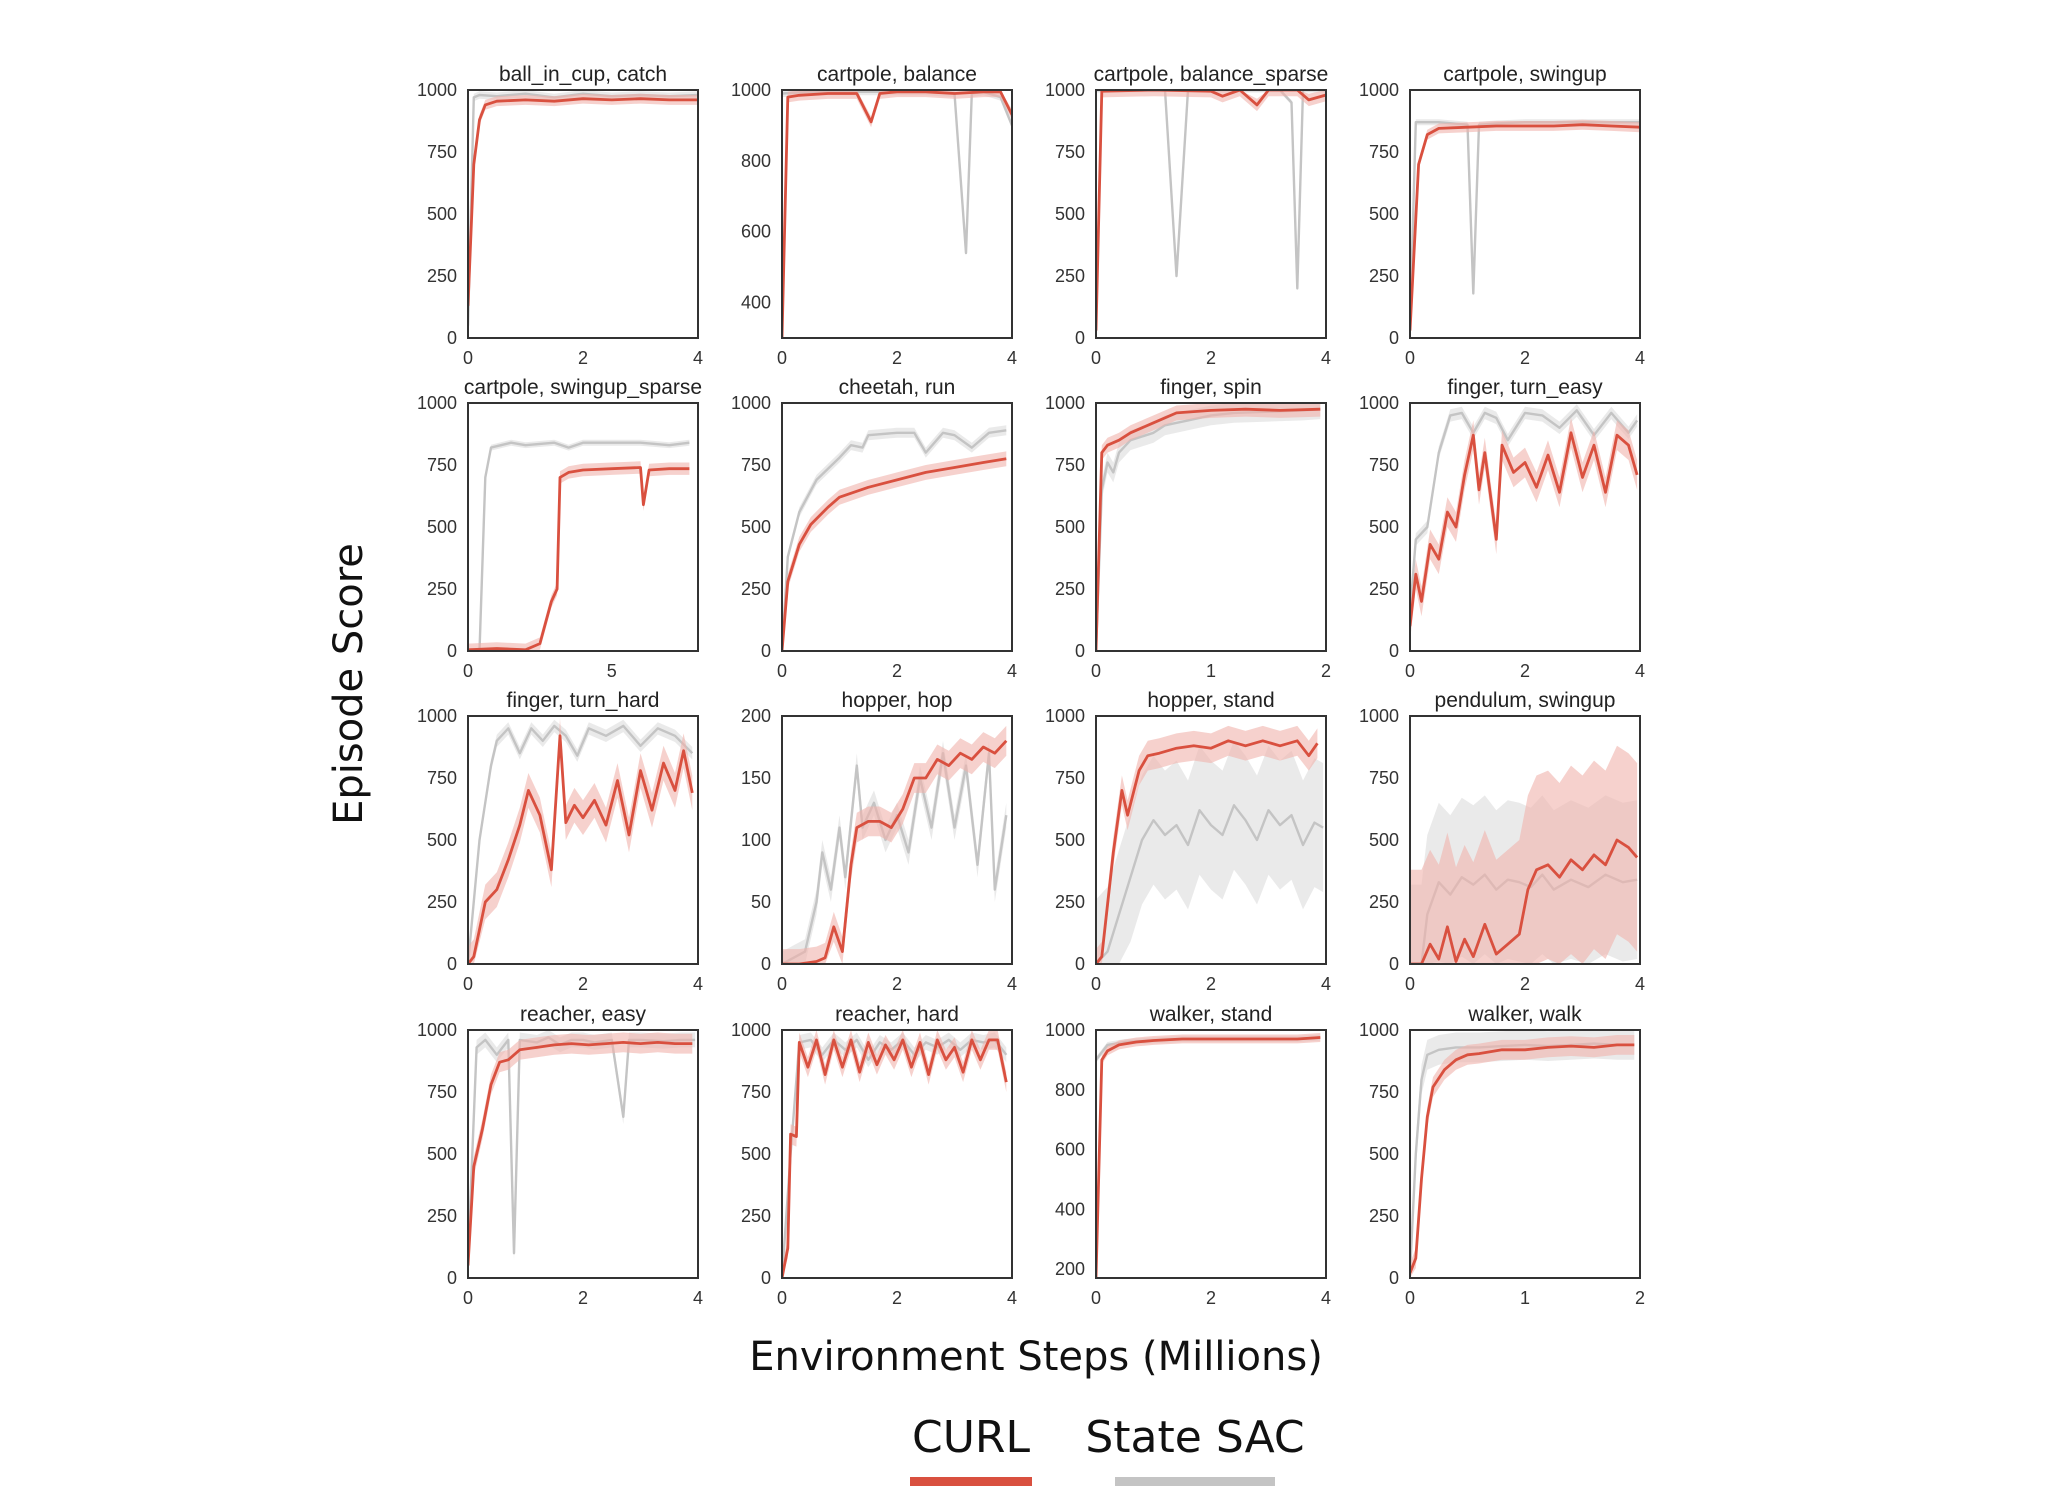  What do you see at coordinates (1211, 1014) in the screenshot?
I see `panel-title: walker, stand` at bounding box center [1211, 1014].